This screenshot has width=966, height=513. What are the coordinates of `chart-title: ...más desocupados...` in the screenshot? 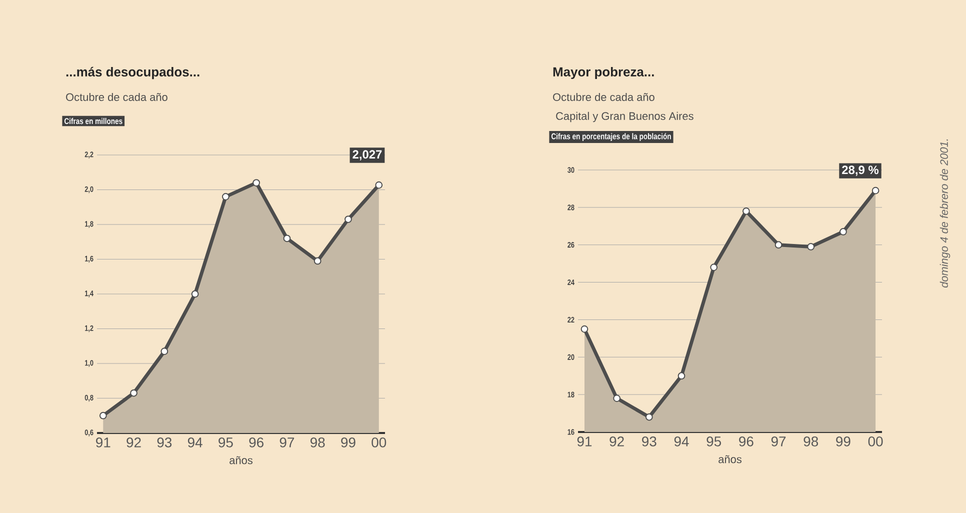 It's located at (133, 73).